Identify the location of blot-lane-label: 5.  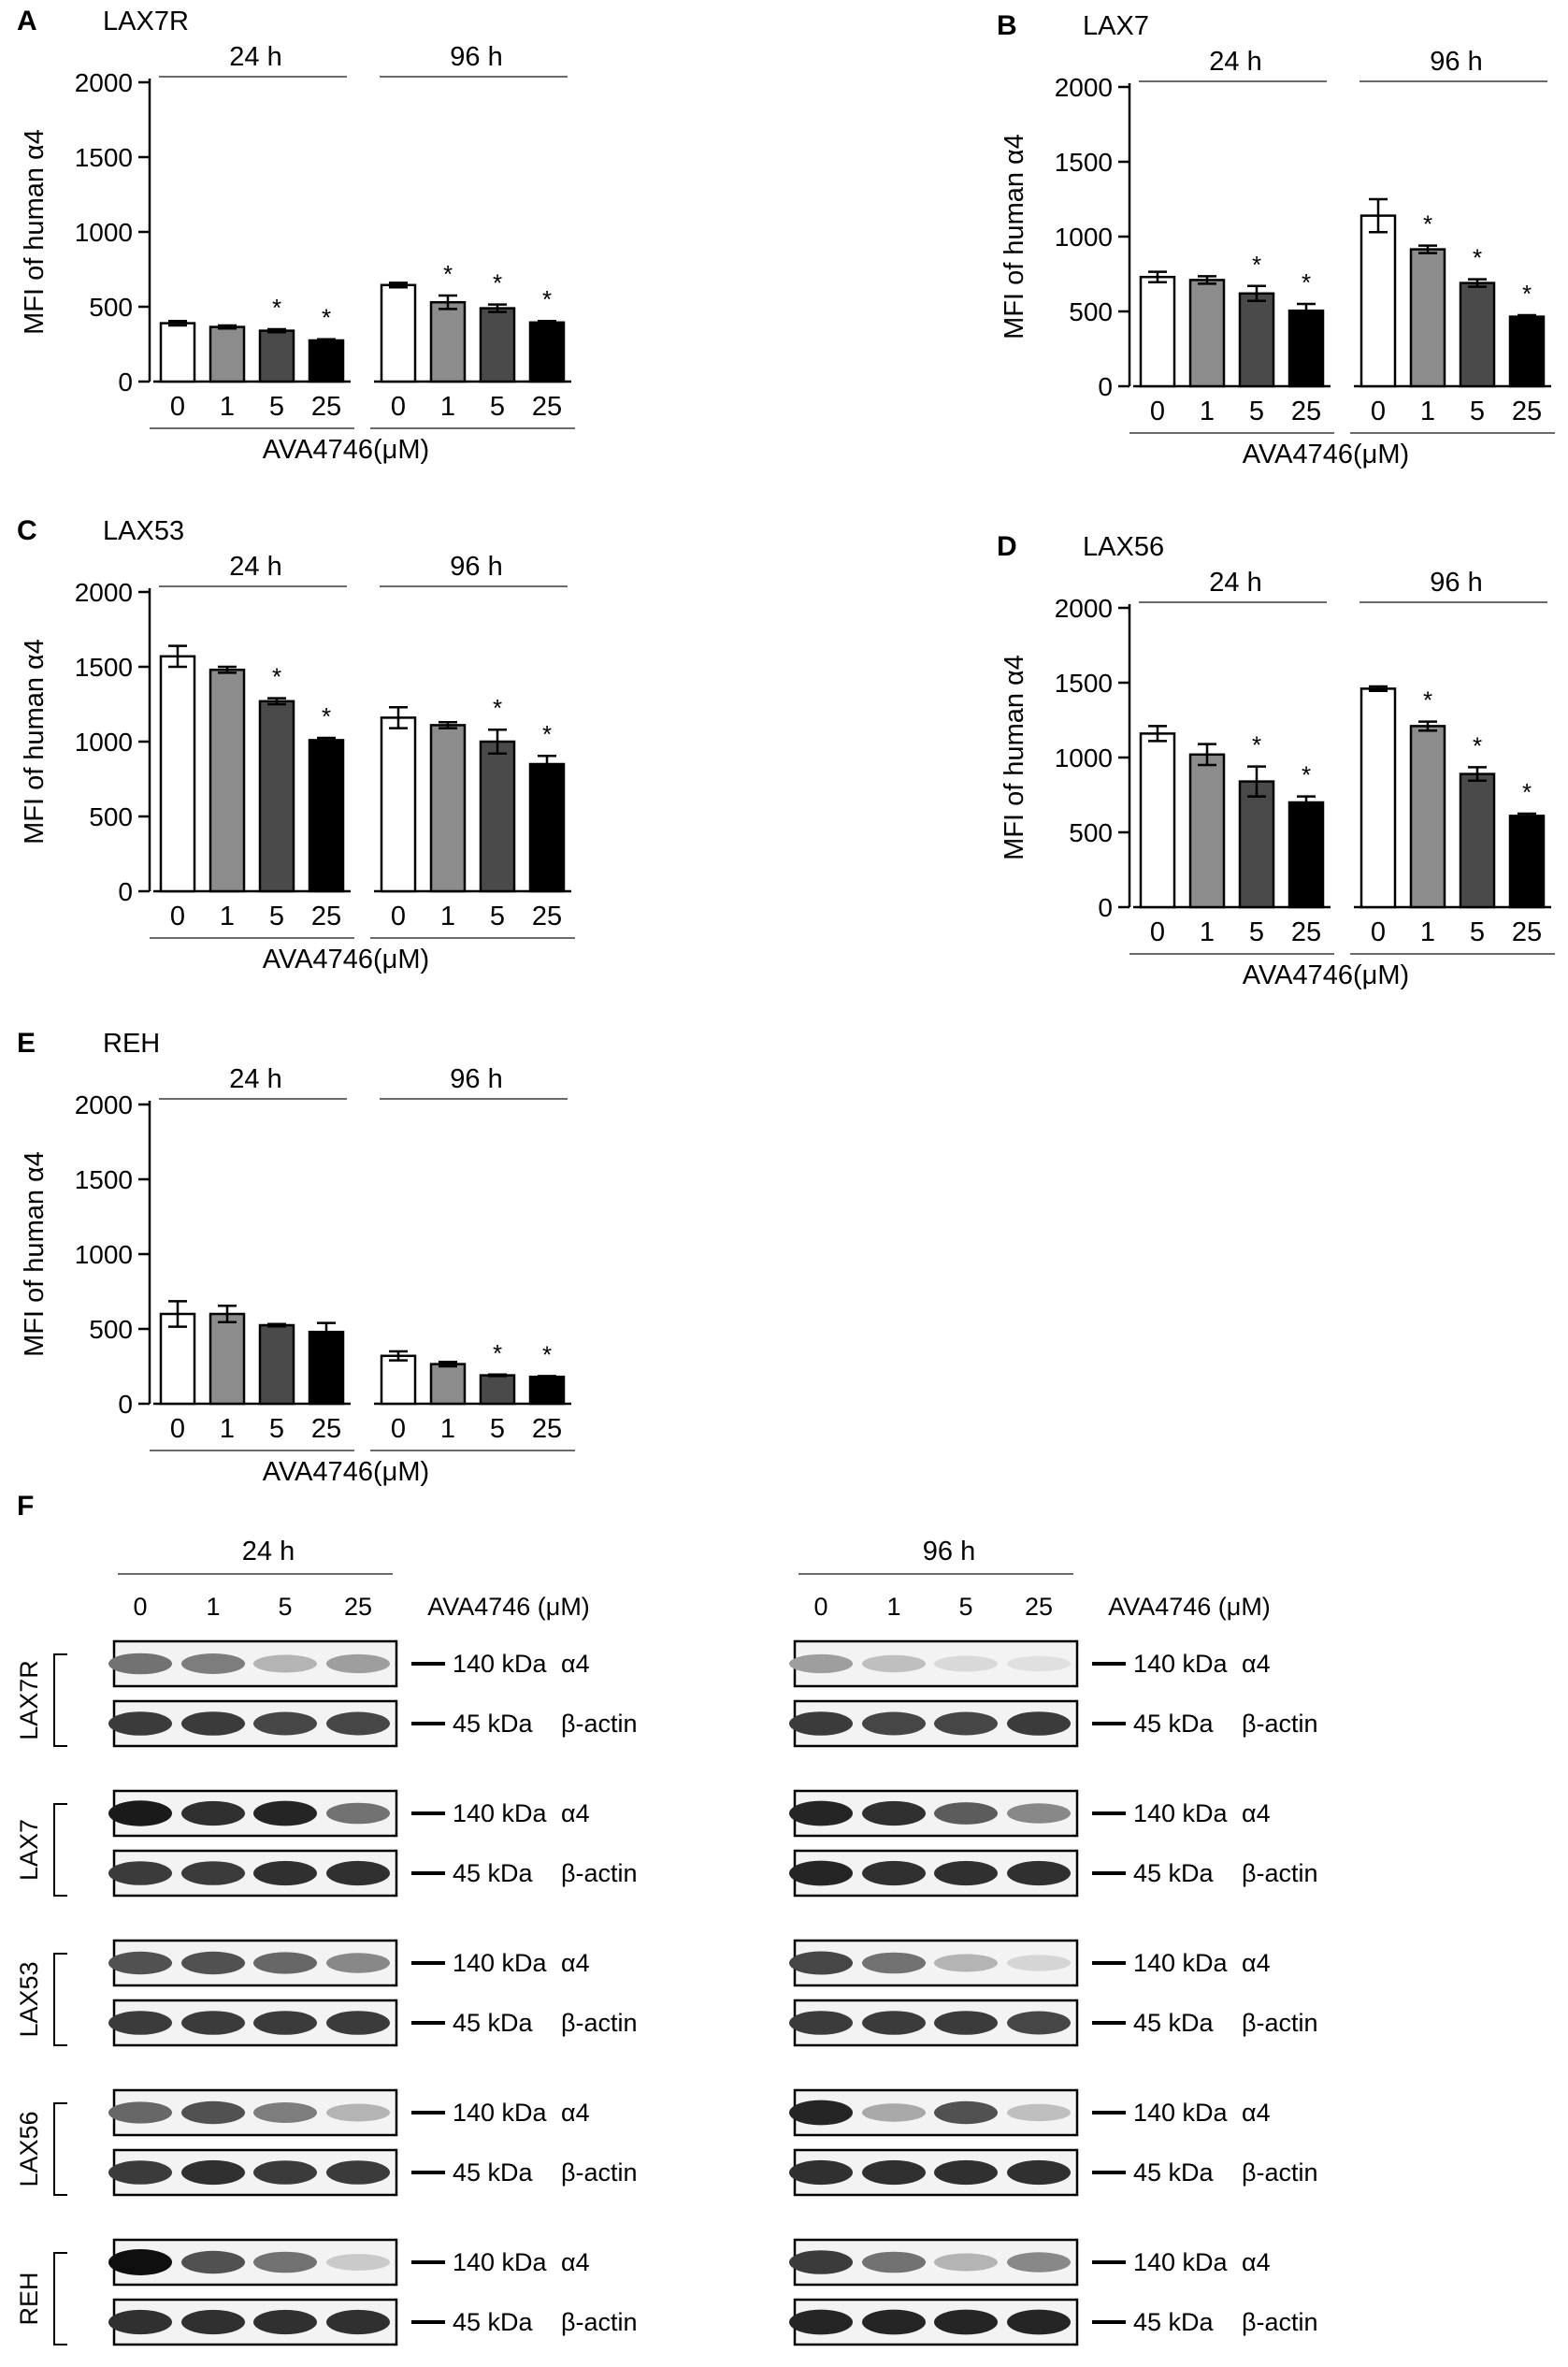
(965, 1607).